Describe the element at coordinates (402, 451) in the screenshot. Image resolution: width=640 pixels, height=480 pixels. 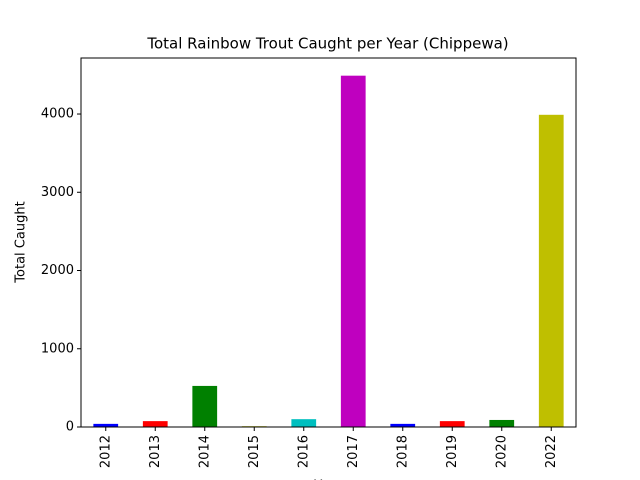
I see `x-tick-label: 2018` at that location.